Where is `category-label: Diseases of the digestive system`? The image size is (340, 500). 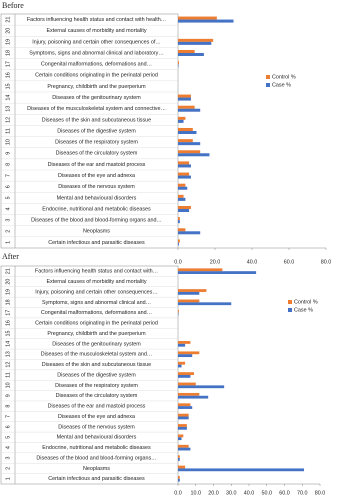
category-label: Diseases of the digestive system is located at coordinates (96, 131).